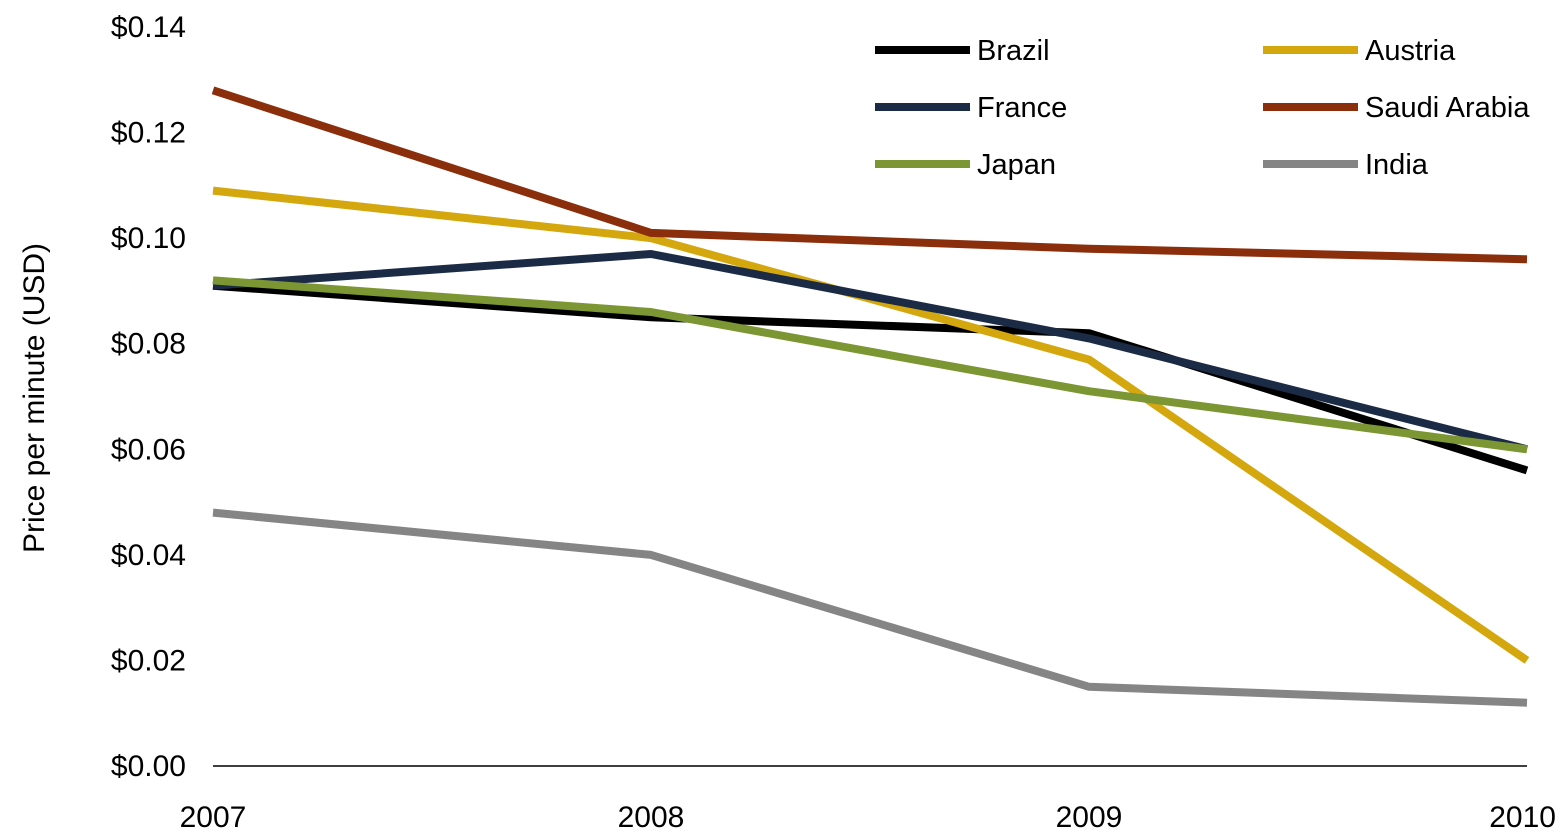 The width and height of the screenshot is (1558, 833). Describe the element at coordinates (1397, 165) in the screenshot. I see `legend-label-india: India` at that location.